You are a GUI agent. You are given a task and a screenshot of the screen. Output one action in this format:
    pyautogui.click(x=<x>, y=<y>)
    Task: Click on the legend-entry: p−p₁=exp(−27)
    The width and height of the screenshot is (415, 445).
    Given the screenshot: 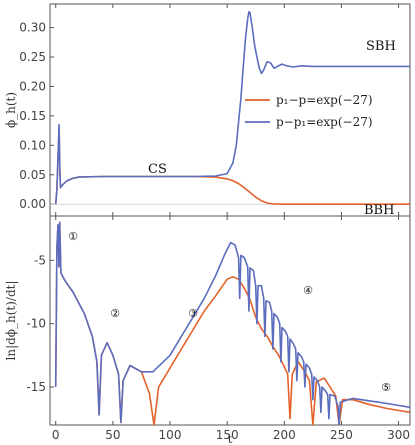 What is the action you would take?
    pyautogui.click(x=324, y=122)
    